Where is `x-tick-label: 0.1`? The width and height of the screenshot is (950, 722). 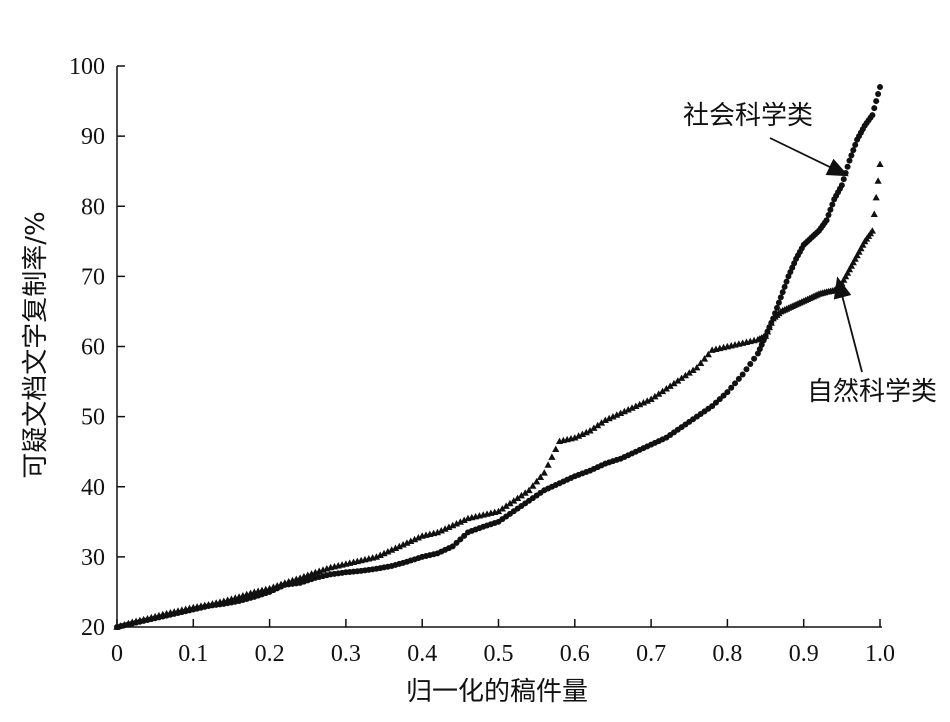 x-tick-label: 0.1 is located at coordinates (193, 654).